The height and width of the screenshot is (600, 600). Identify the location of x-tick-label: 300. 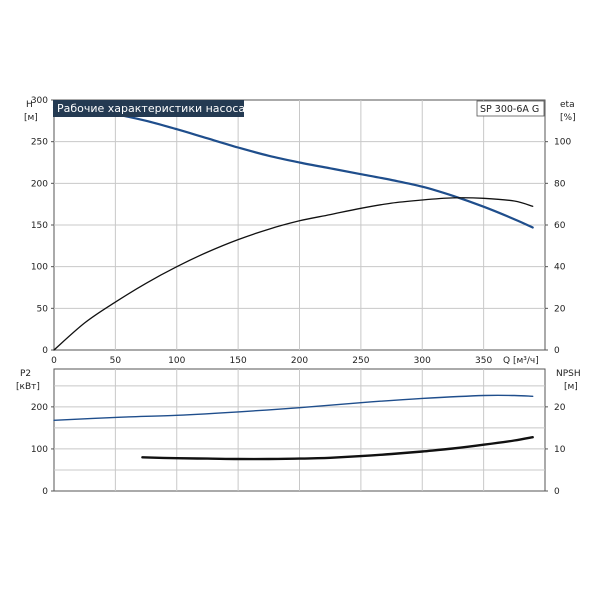
(422, 361).